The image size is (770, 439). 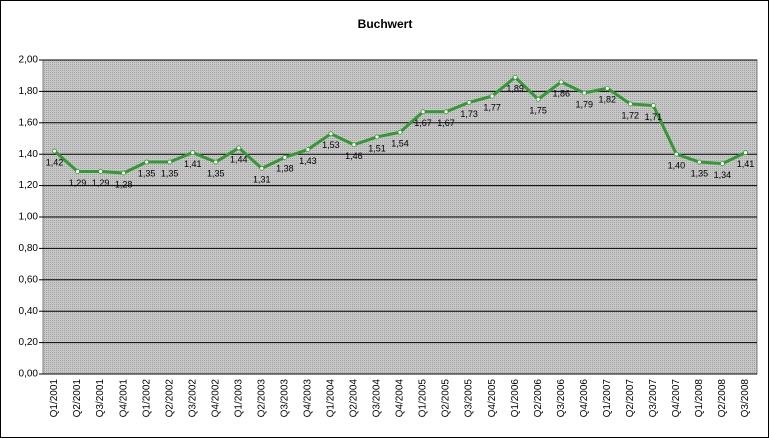 I want to click on x-tick-label: Q1/2005, so click(x=423, y=398).